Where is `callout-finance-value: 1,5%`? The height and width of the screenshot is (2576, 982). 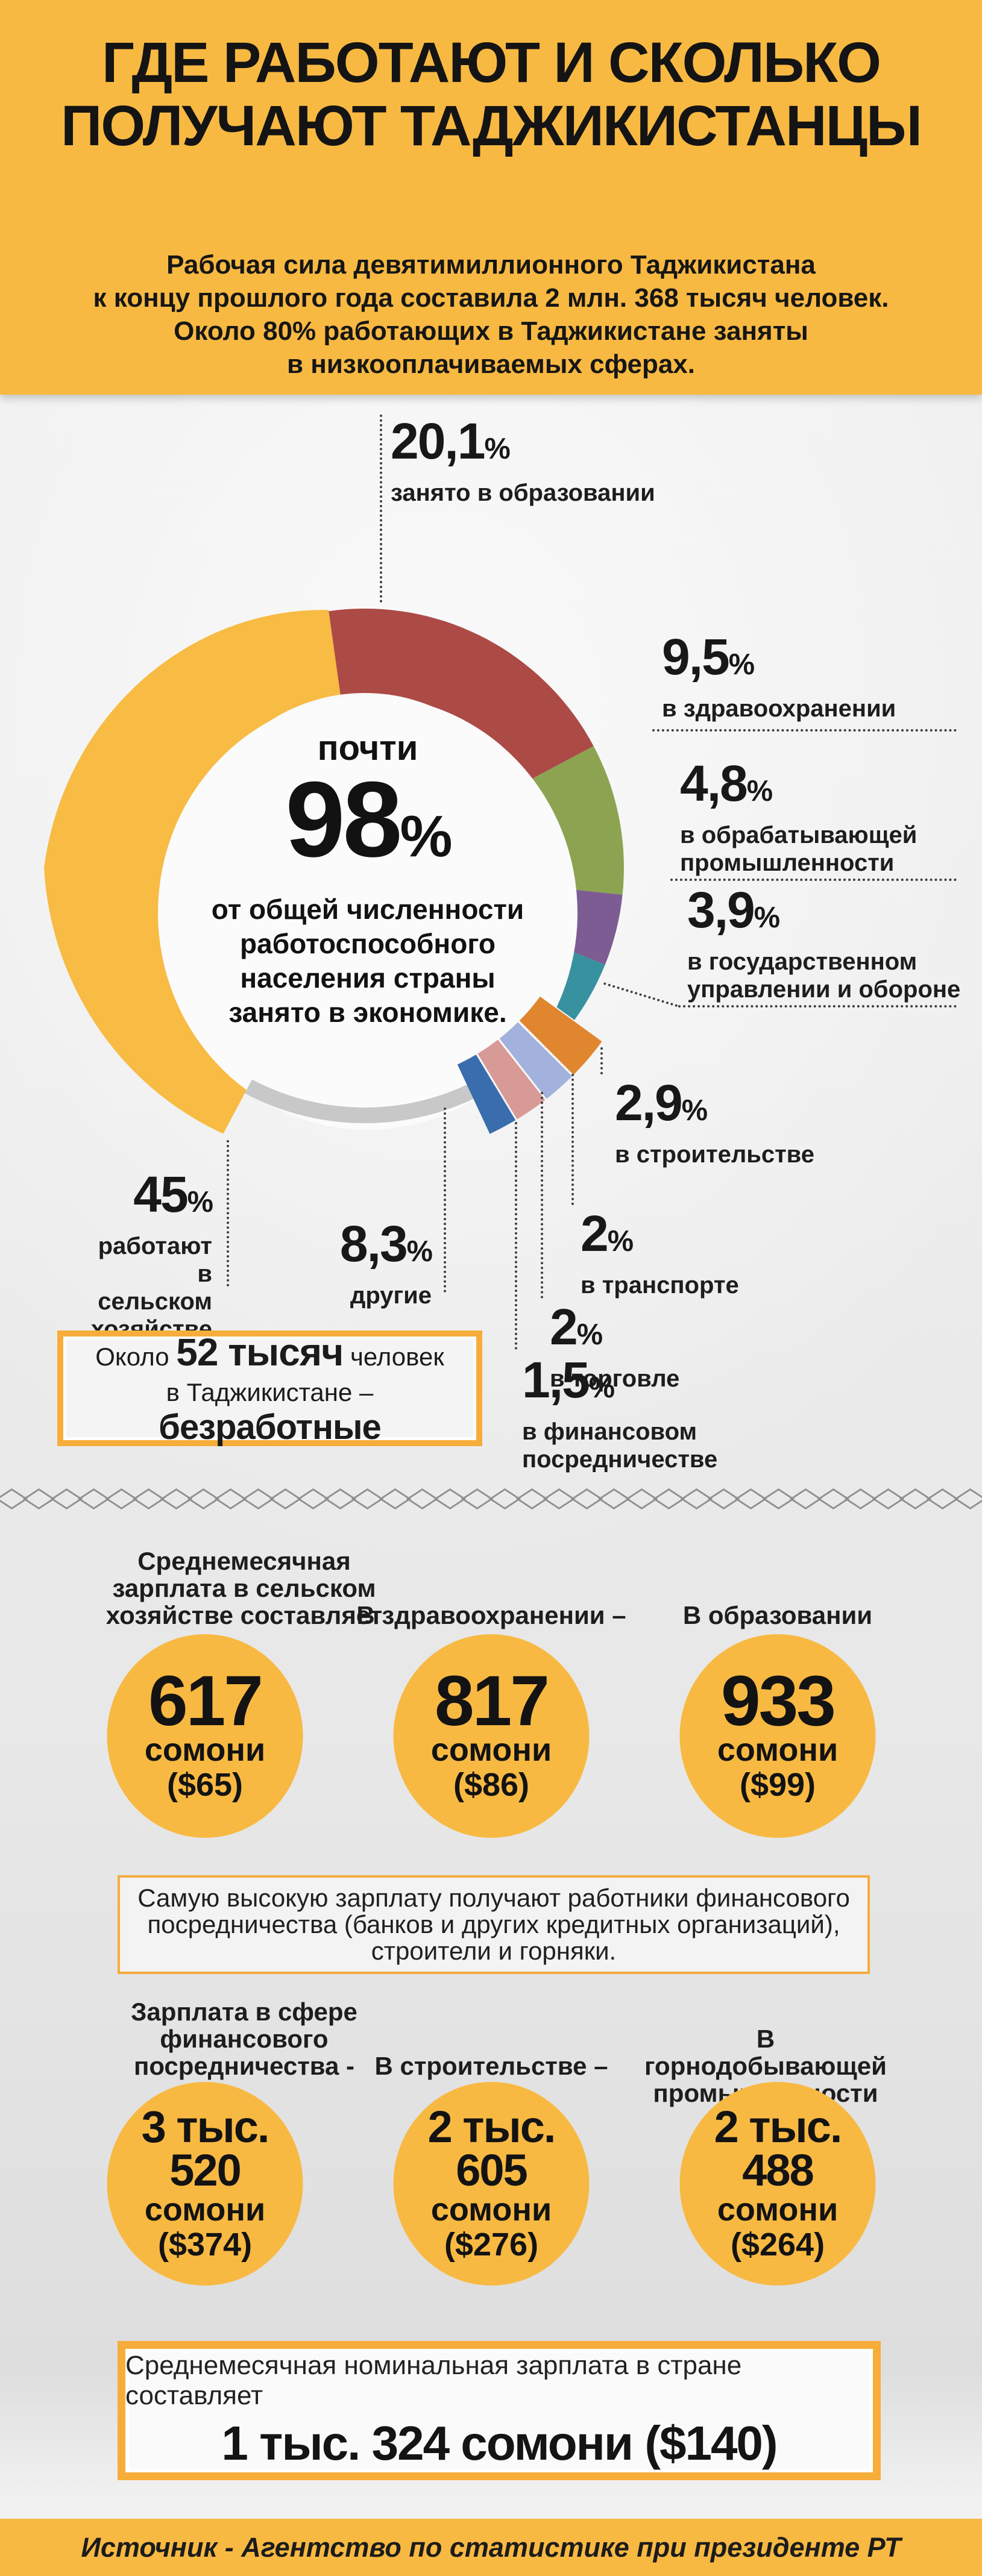 callout-finance-value: 1,5% is located at coordinates (568, 1380).